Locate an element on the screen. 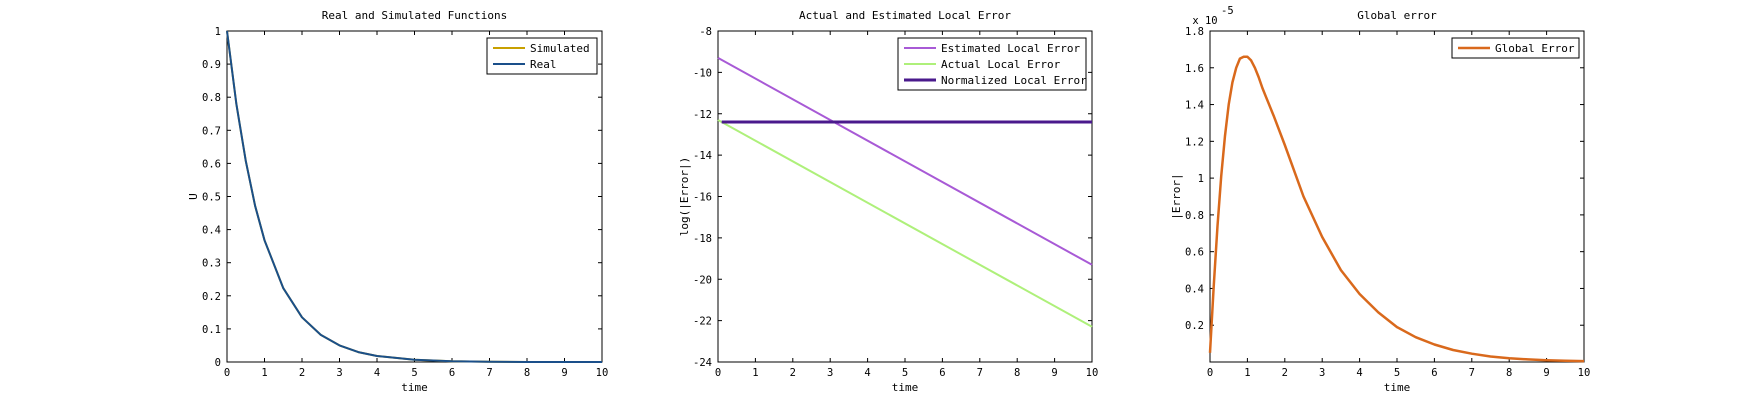  y-axis-label: log(|Error|) is located at coordinates (684, 196).